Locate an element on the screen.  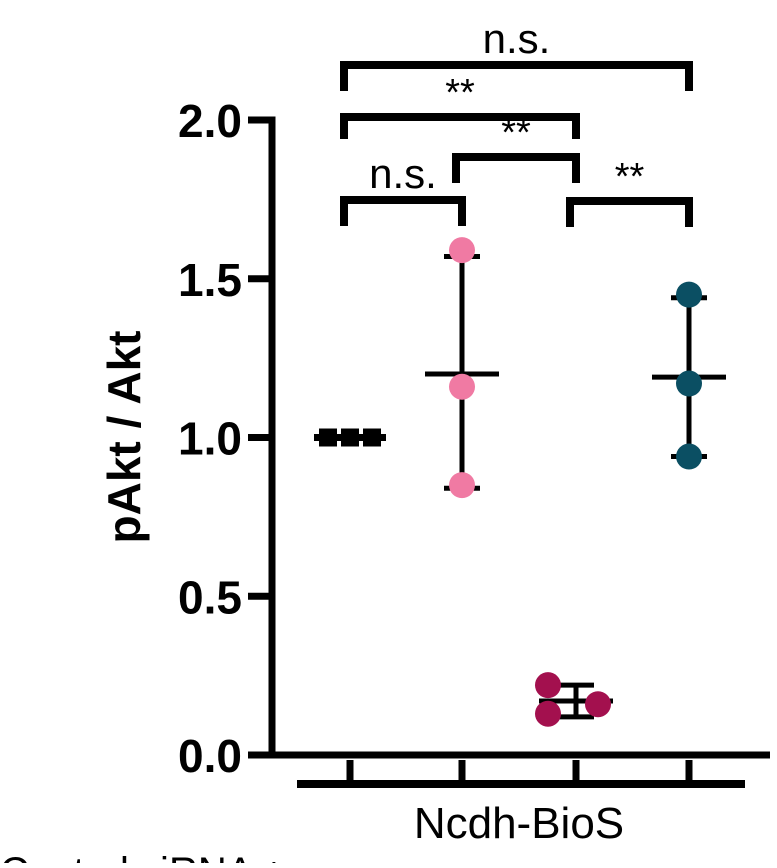
x-axis is located at coordinates (521, 774).